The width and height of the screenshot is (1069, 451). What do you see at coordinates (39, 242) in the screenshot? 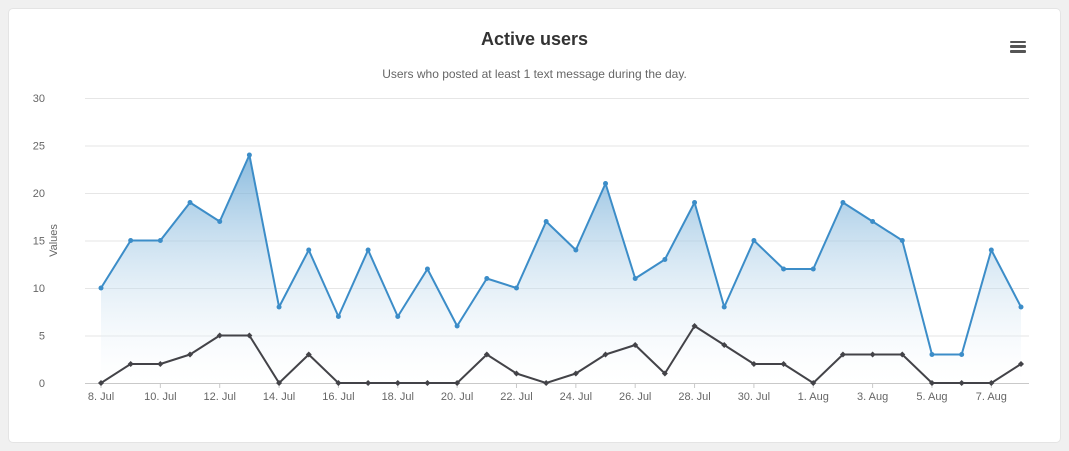
I see `y-tick-label: 15` at bounding box center [39, 242].